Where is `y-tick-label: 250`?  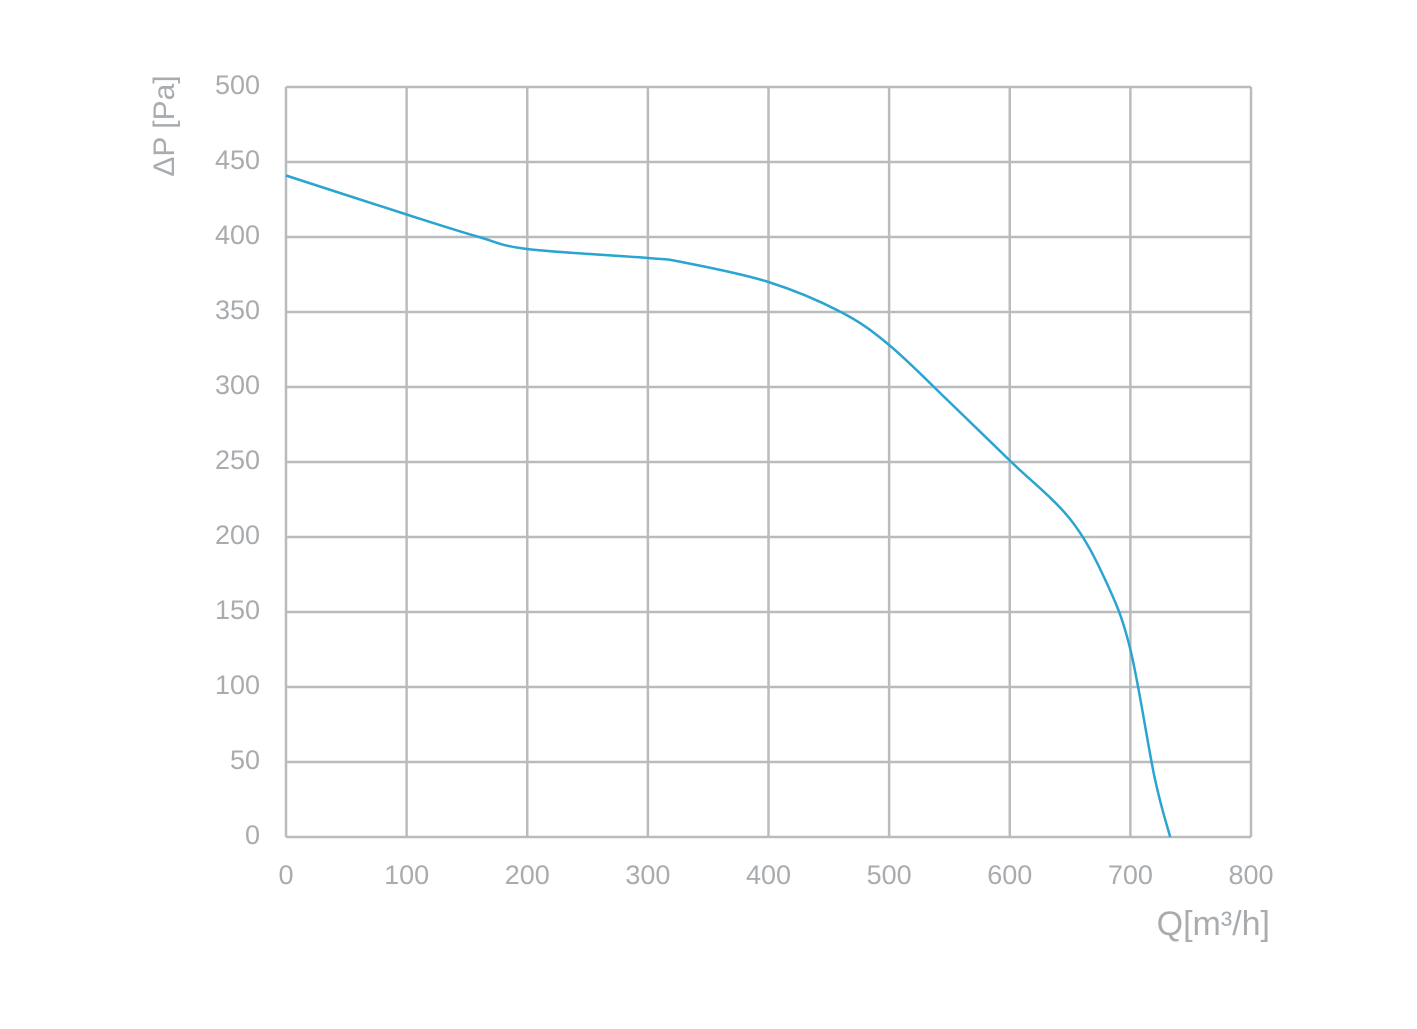
y-tick-label: 250 is located at coordinates (237, 460).